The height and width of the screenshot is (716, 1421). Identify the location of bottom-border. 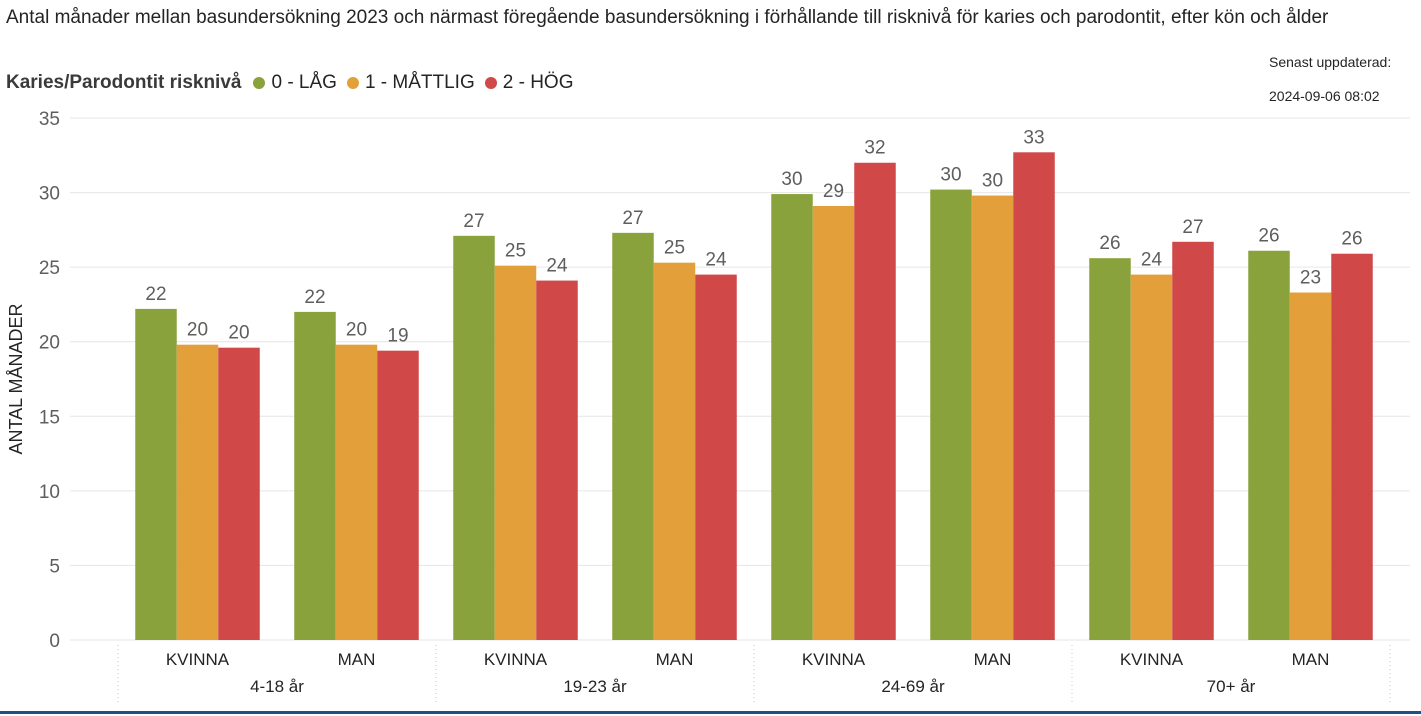
(710, 712).